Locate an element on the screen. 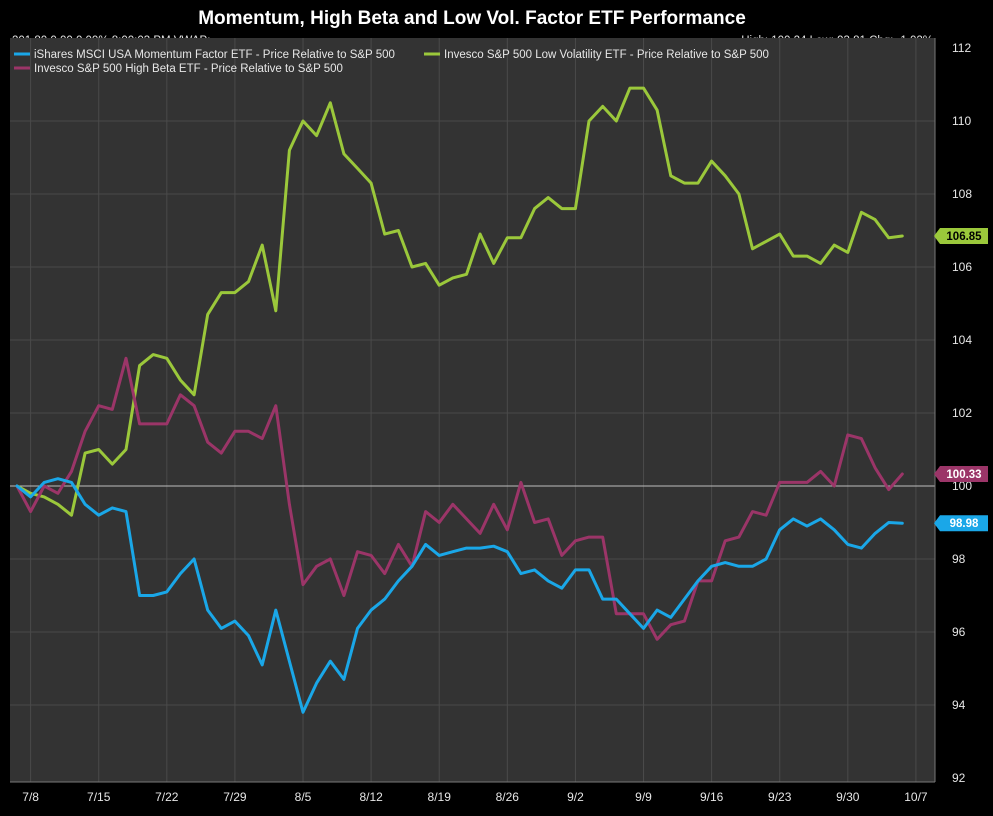 Image resolution: width=993 pixels, height=816 pixels. last-value-label: 100.33 is located at coordinates (963, 475).